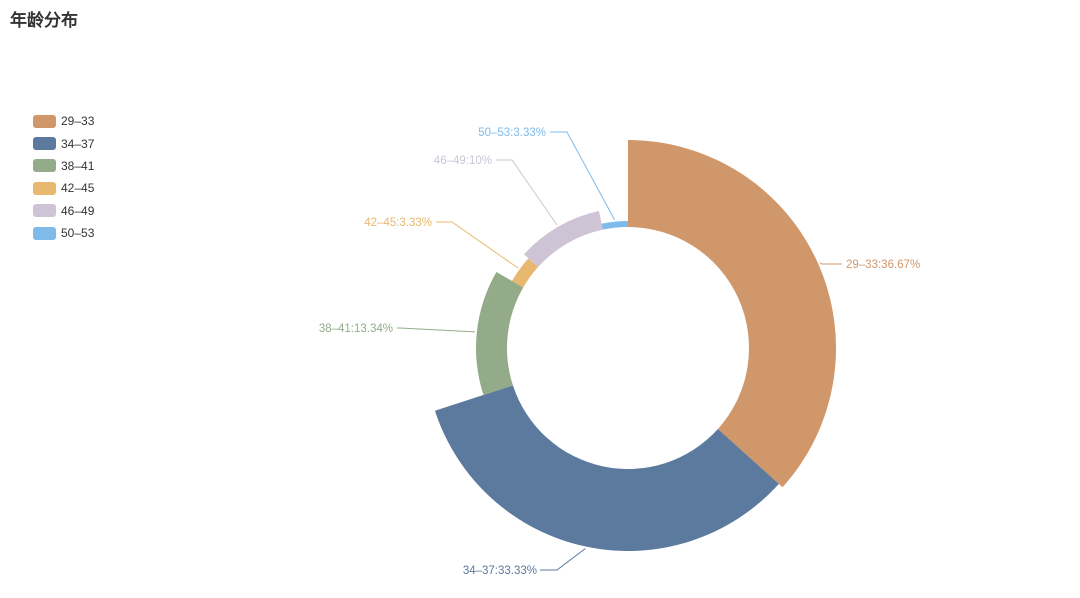 The width and height of the screenshot is (1080, 598). I want to click on legend: 29–33 34–37 38–41 42–45 46–49 50–53, so click(63, 177).